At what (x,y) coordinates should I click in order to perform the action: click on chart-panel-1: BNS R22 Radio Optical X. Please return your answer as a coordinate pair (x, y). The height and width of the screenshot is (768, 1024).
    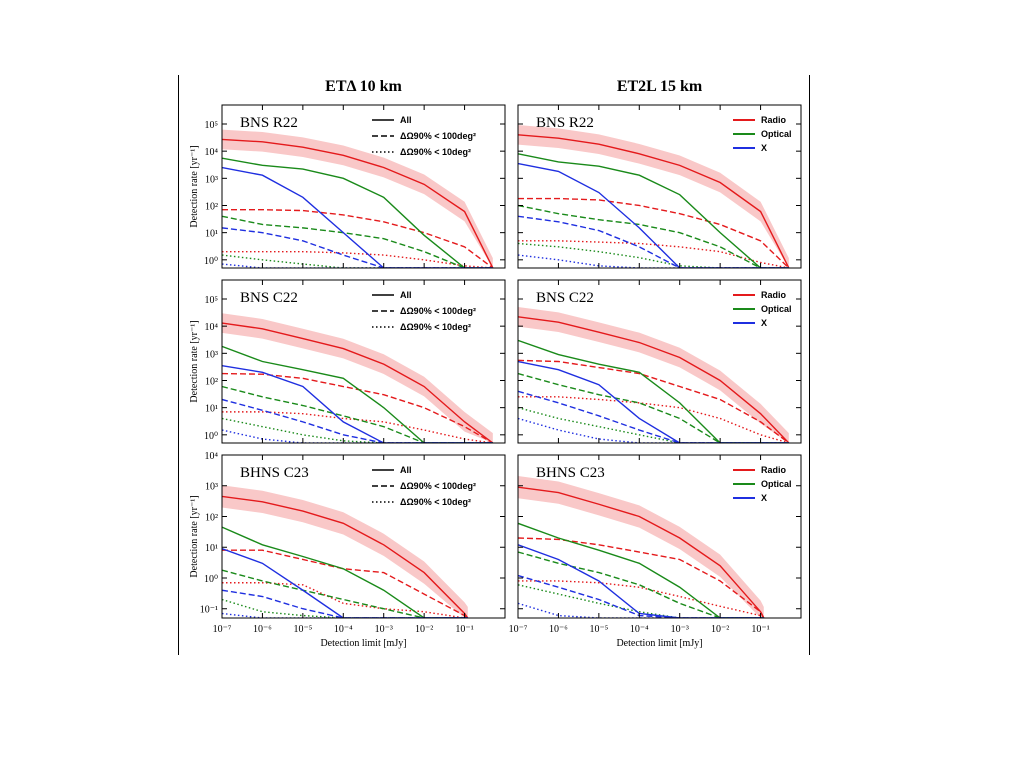
    Looking at the image, I should click on (659, 186).